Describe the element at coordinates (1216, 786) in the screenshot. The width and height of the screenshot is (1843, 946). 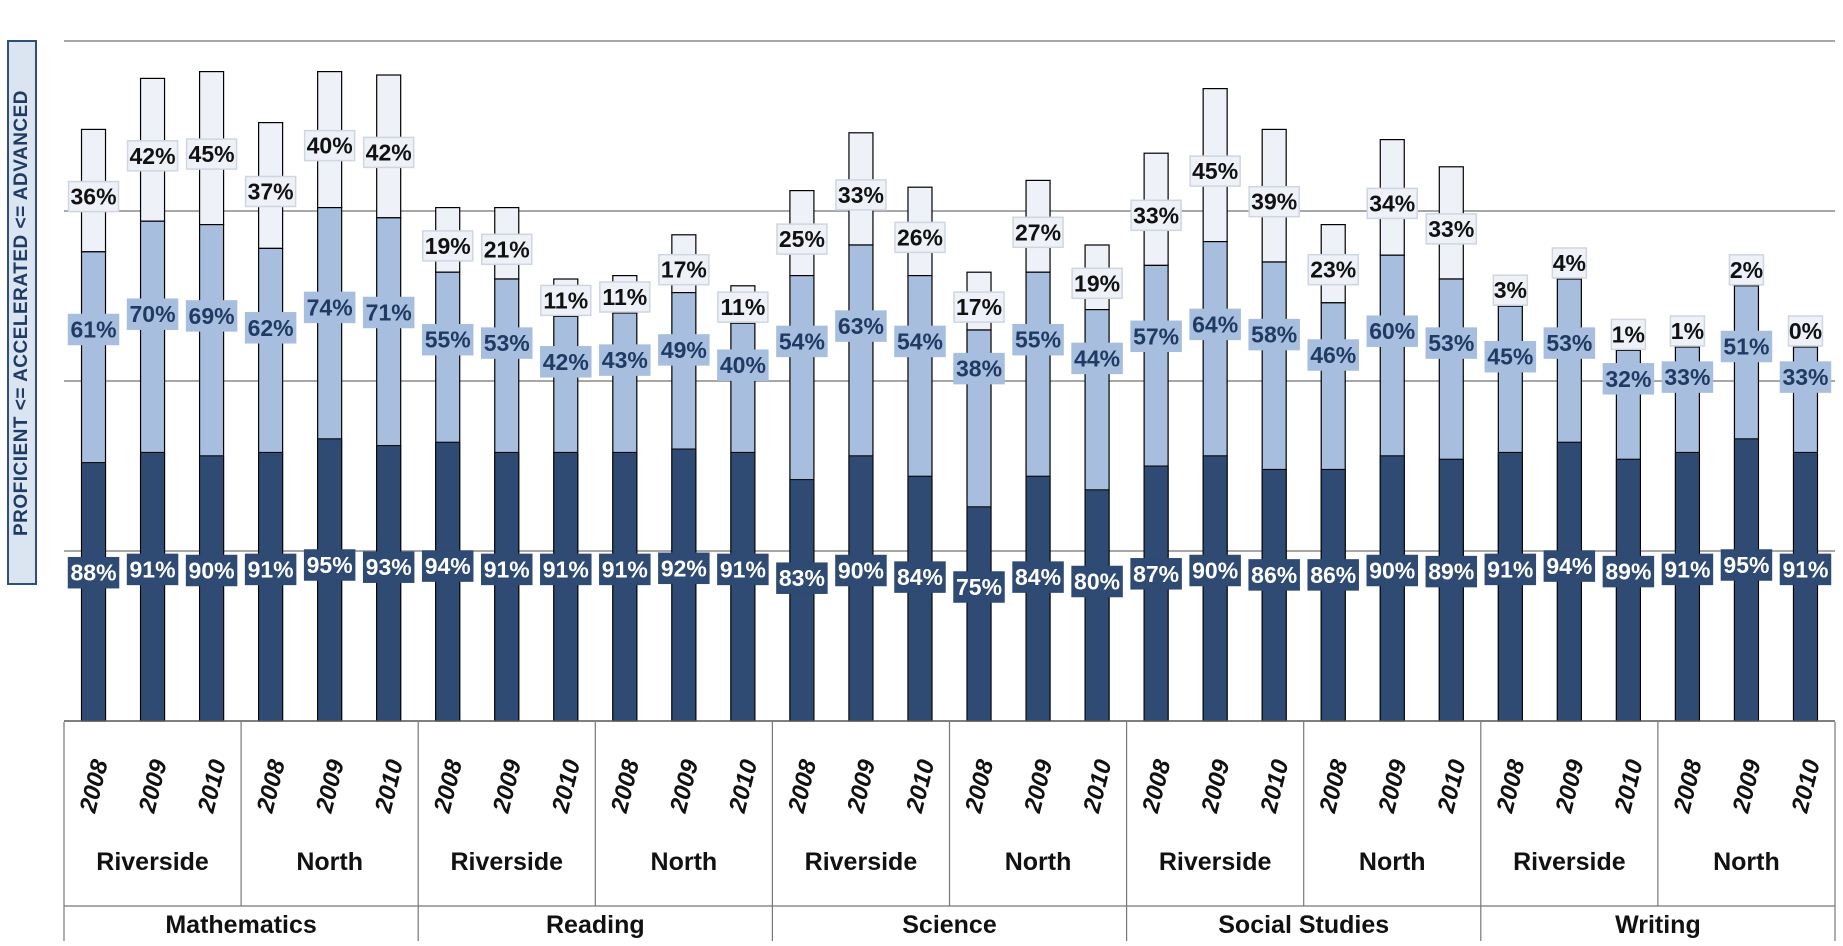
I see `year-tick-label: 2009` at that location.